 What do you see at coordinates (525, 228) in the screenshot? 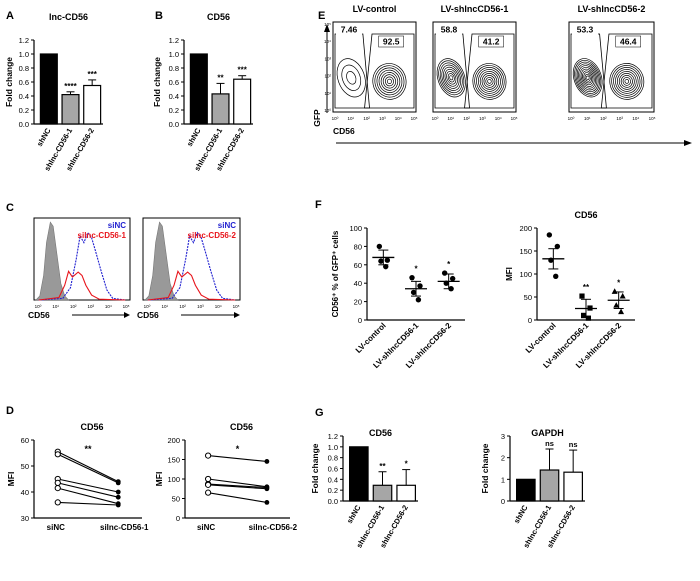
I see `y-tick-label: 200` at bounding box center [525, 228].